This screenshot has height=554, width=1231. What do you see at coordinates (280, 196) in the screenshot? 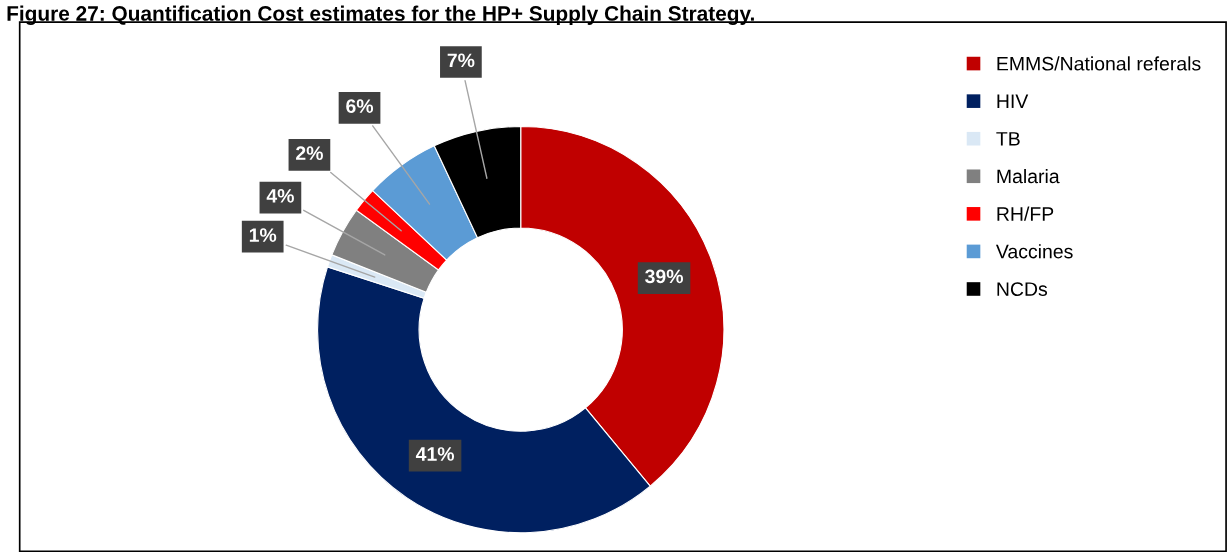
I see `data-label: 4%` at bounding box center [280, 196].